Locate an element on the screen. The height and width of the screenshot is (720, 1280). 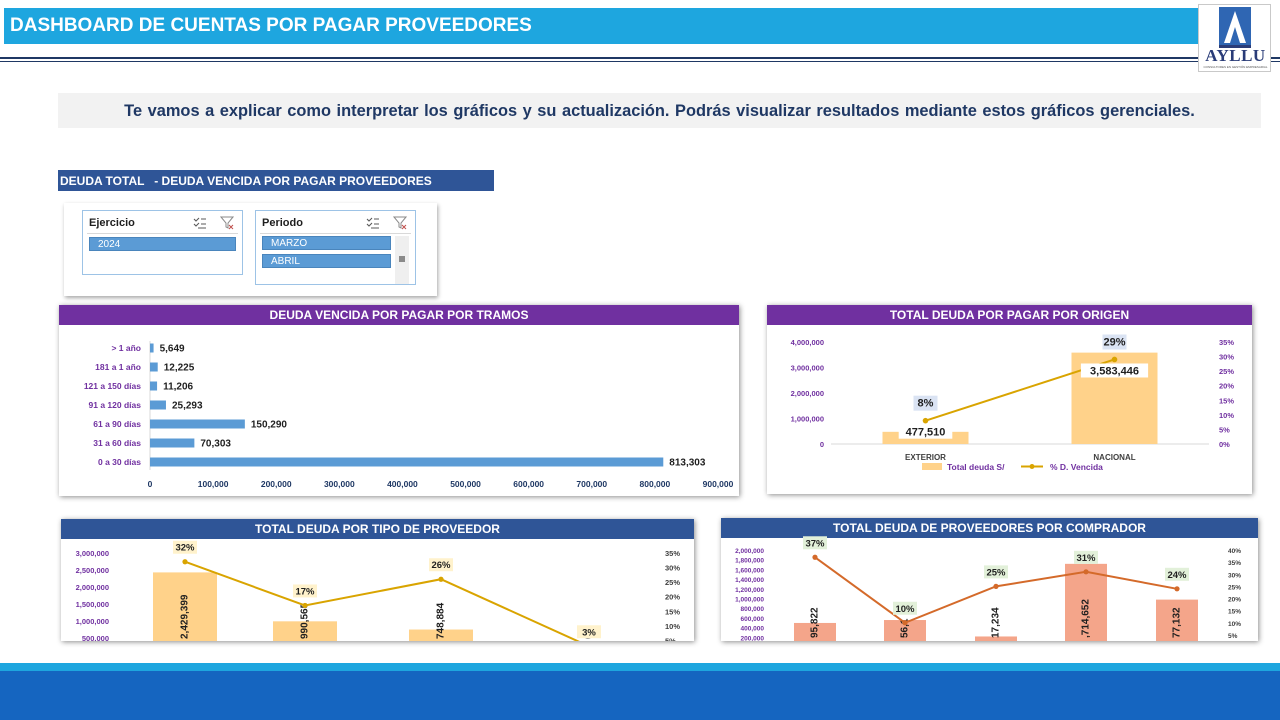
tick-label-y: 400,000 is located at coordinates (753, 629).